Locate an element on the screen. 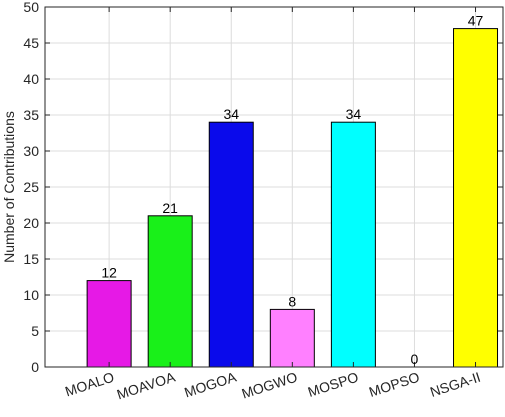 The image size is (505, 417). x-tick-label: MOGOA is located at coordinates (210, 384).